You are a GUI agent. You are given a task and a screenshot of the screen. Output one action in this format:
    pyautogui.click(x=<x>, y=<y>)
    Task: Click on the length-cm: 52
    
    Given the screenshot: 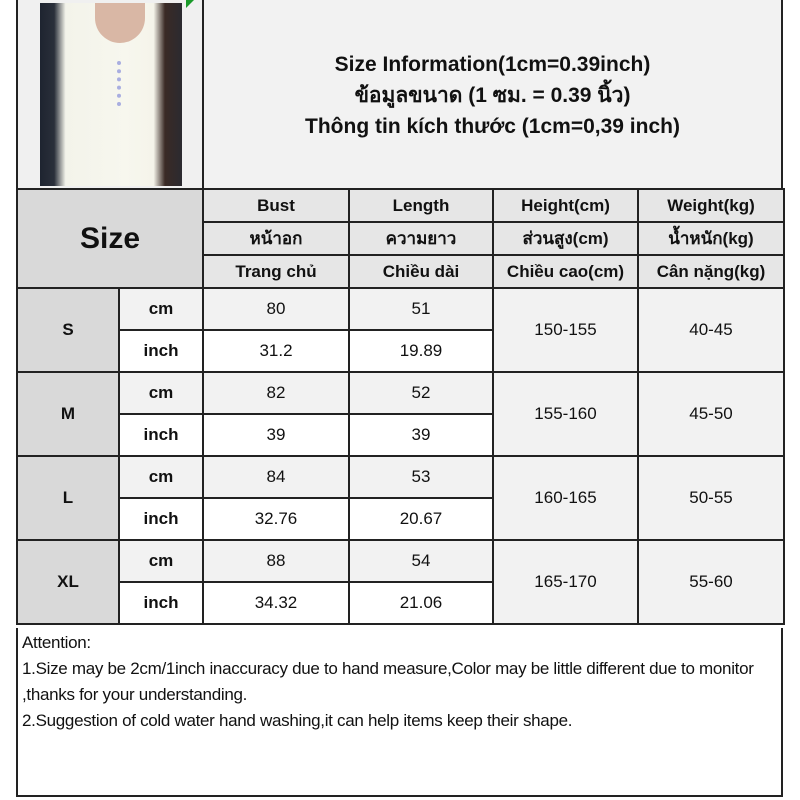 What is the action you would take?
    pyautogui.click(x=421, y=393)
    